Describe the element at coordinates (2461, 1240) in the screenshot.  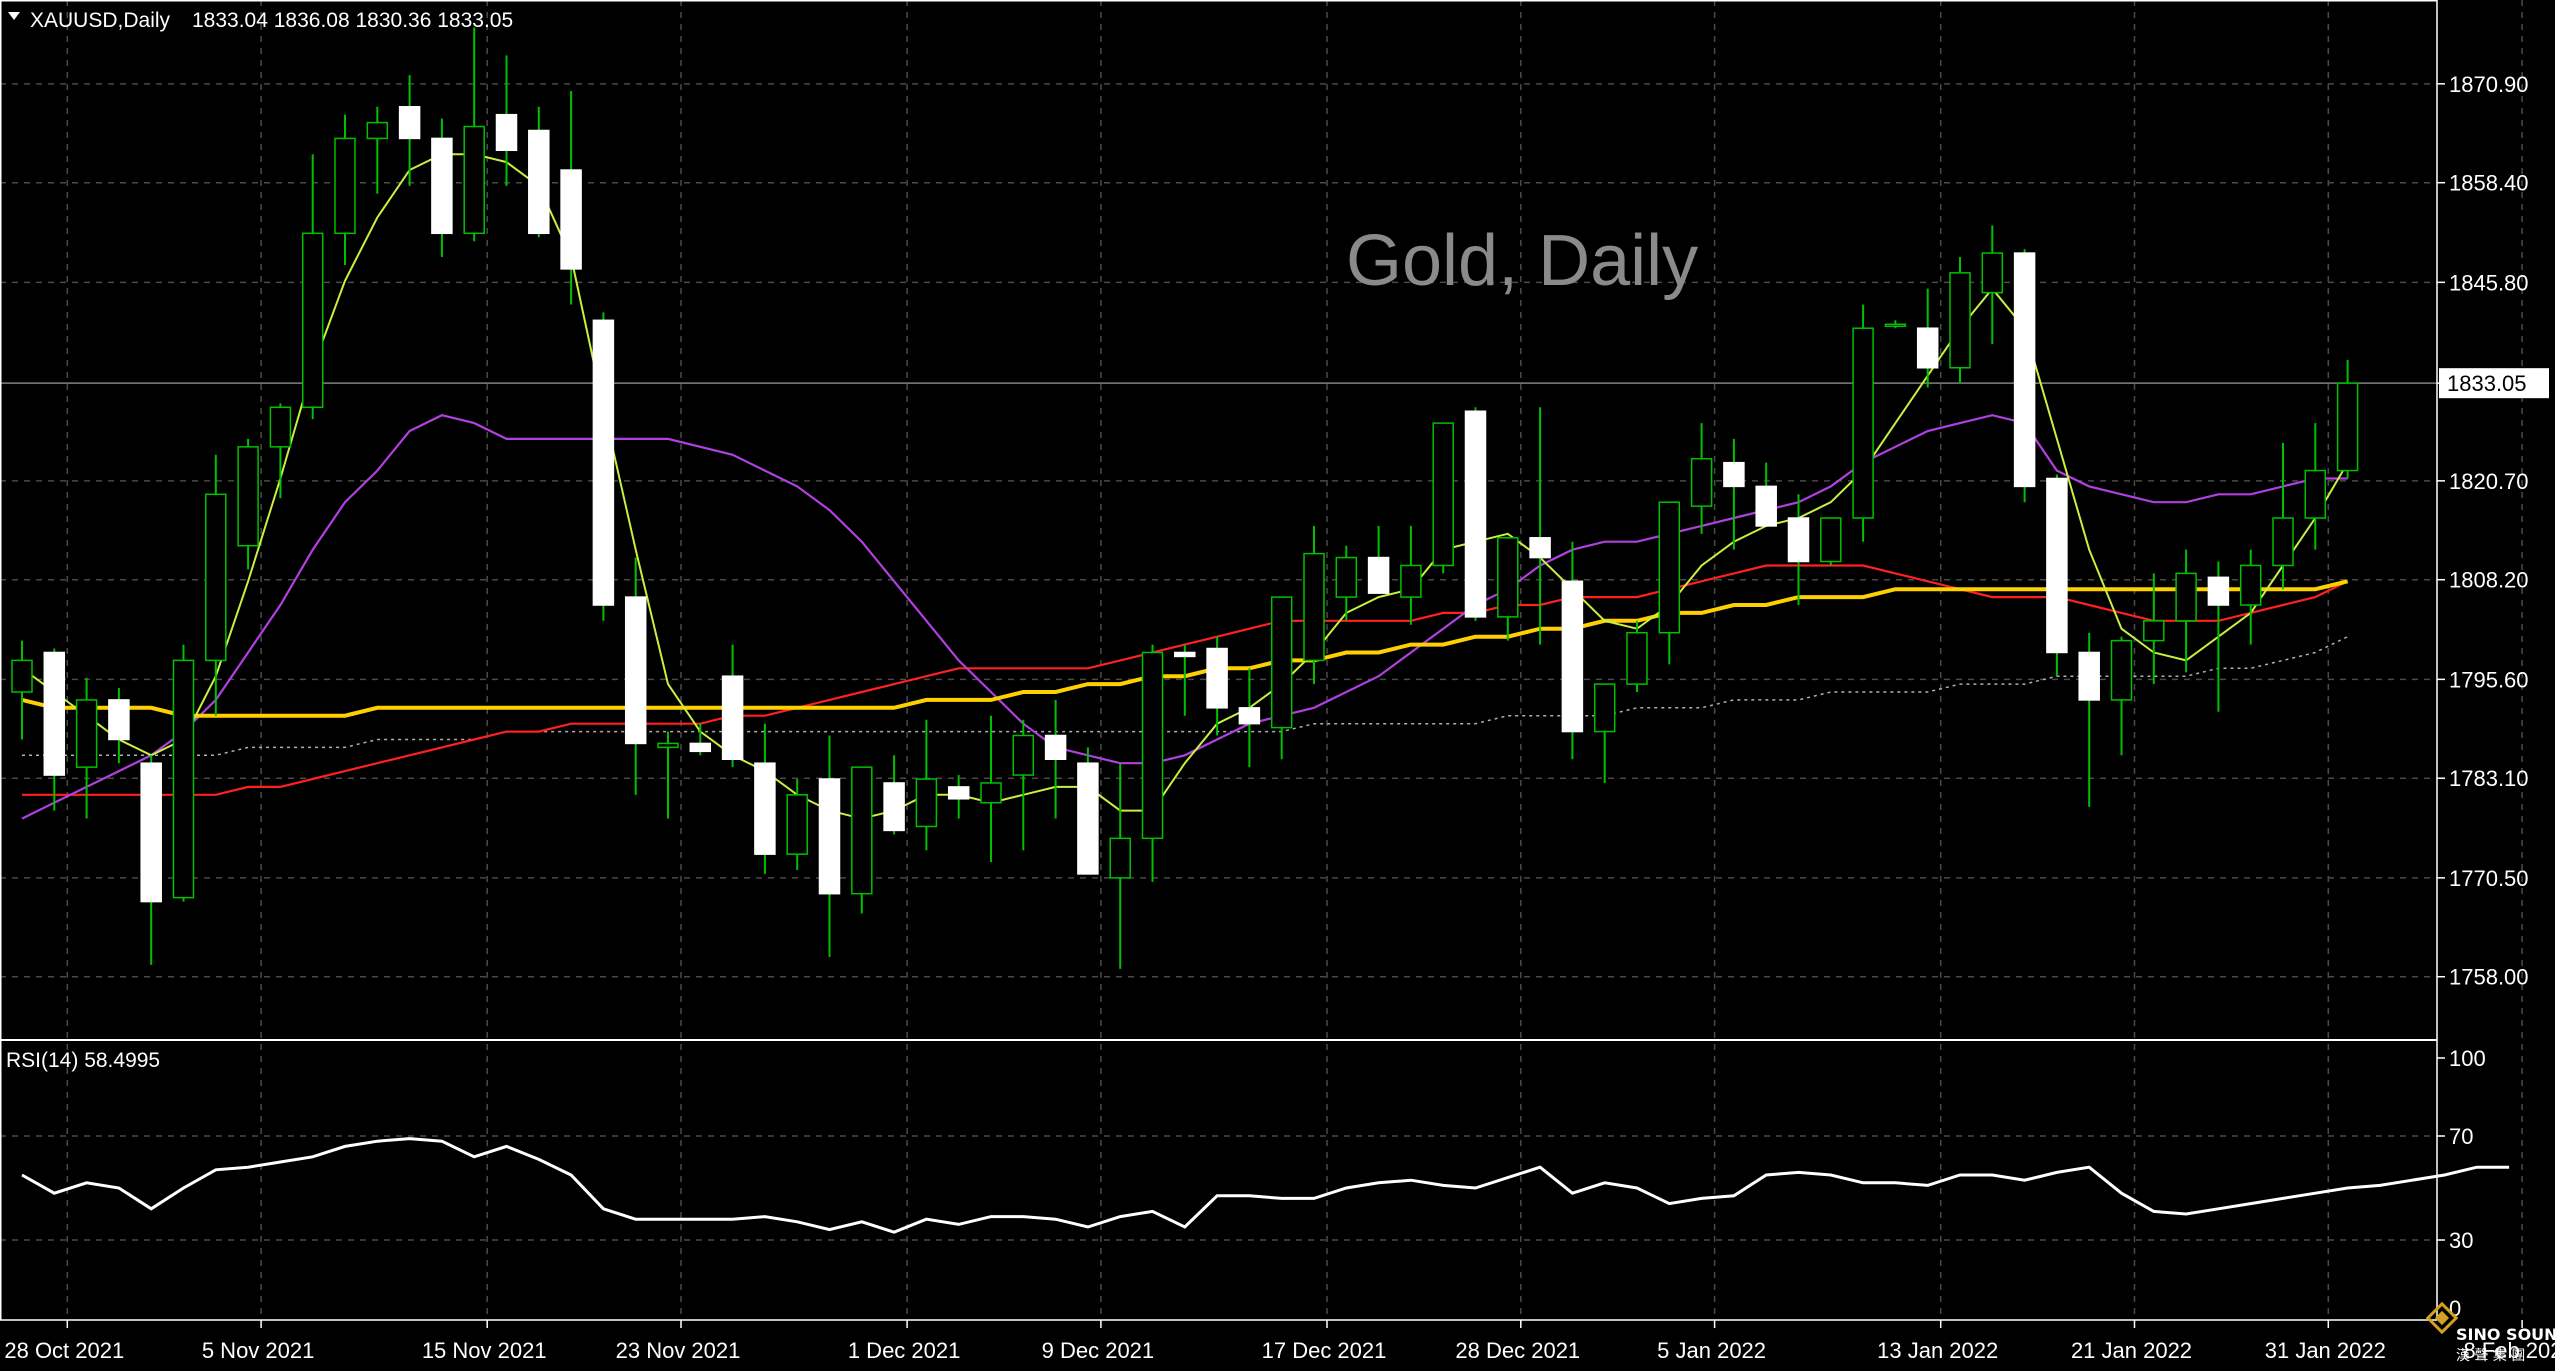
I see `rsi-tick-label: 30` at that location.